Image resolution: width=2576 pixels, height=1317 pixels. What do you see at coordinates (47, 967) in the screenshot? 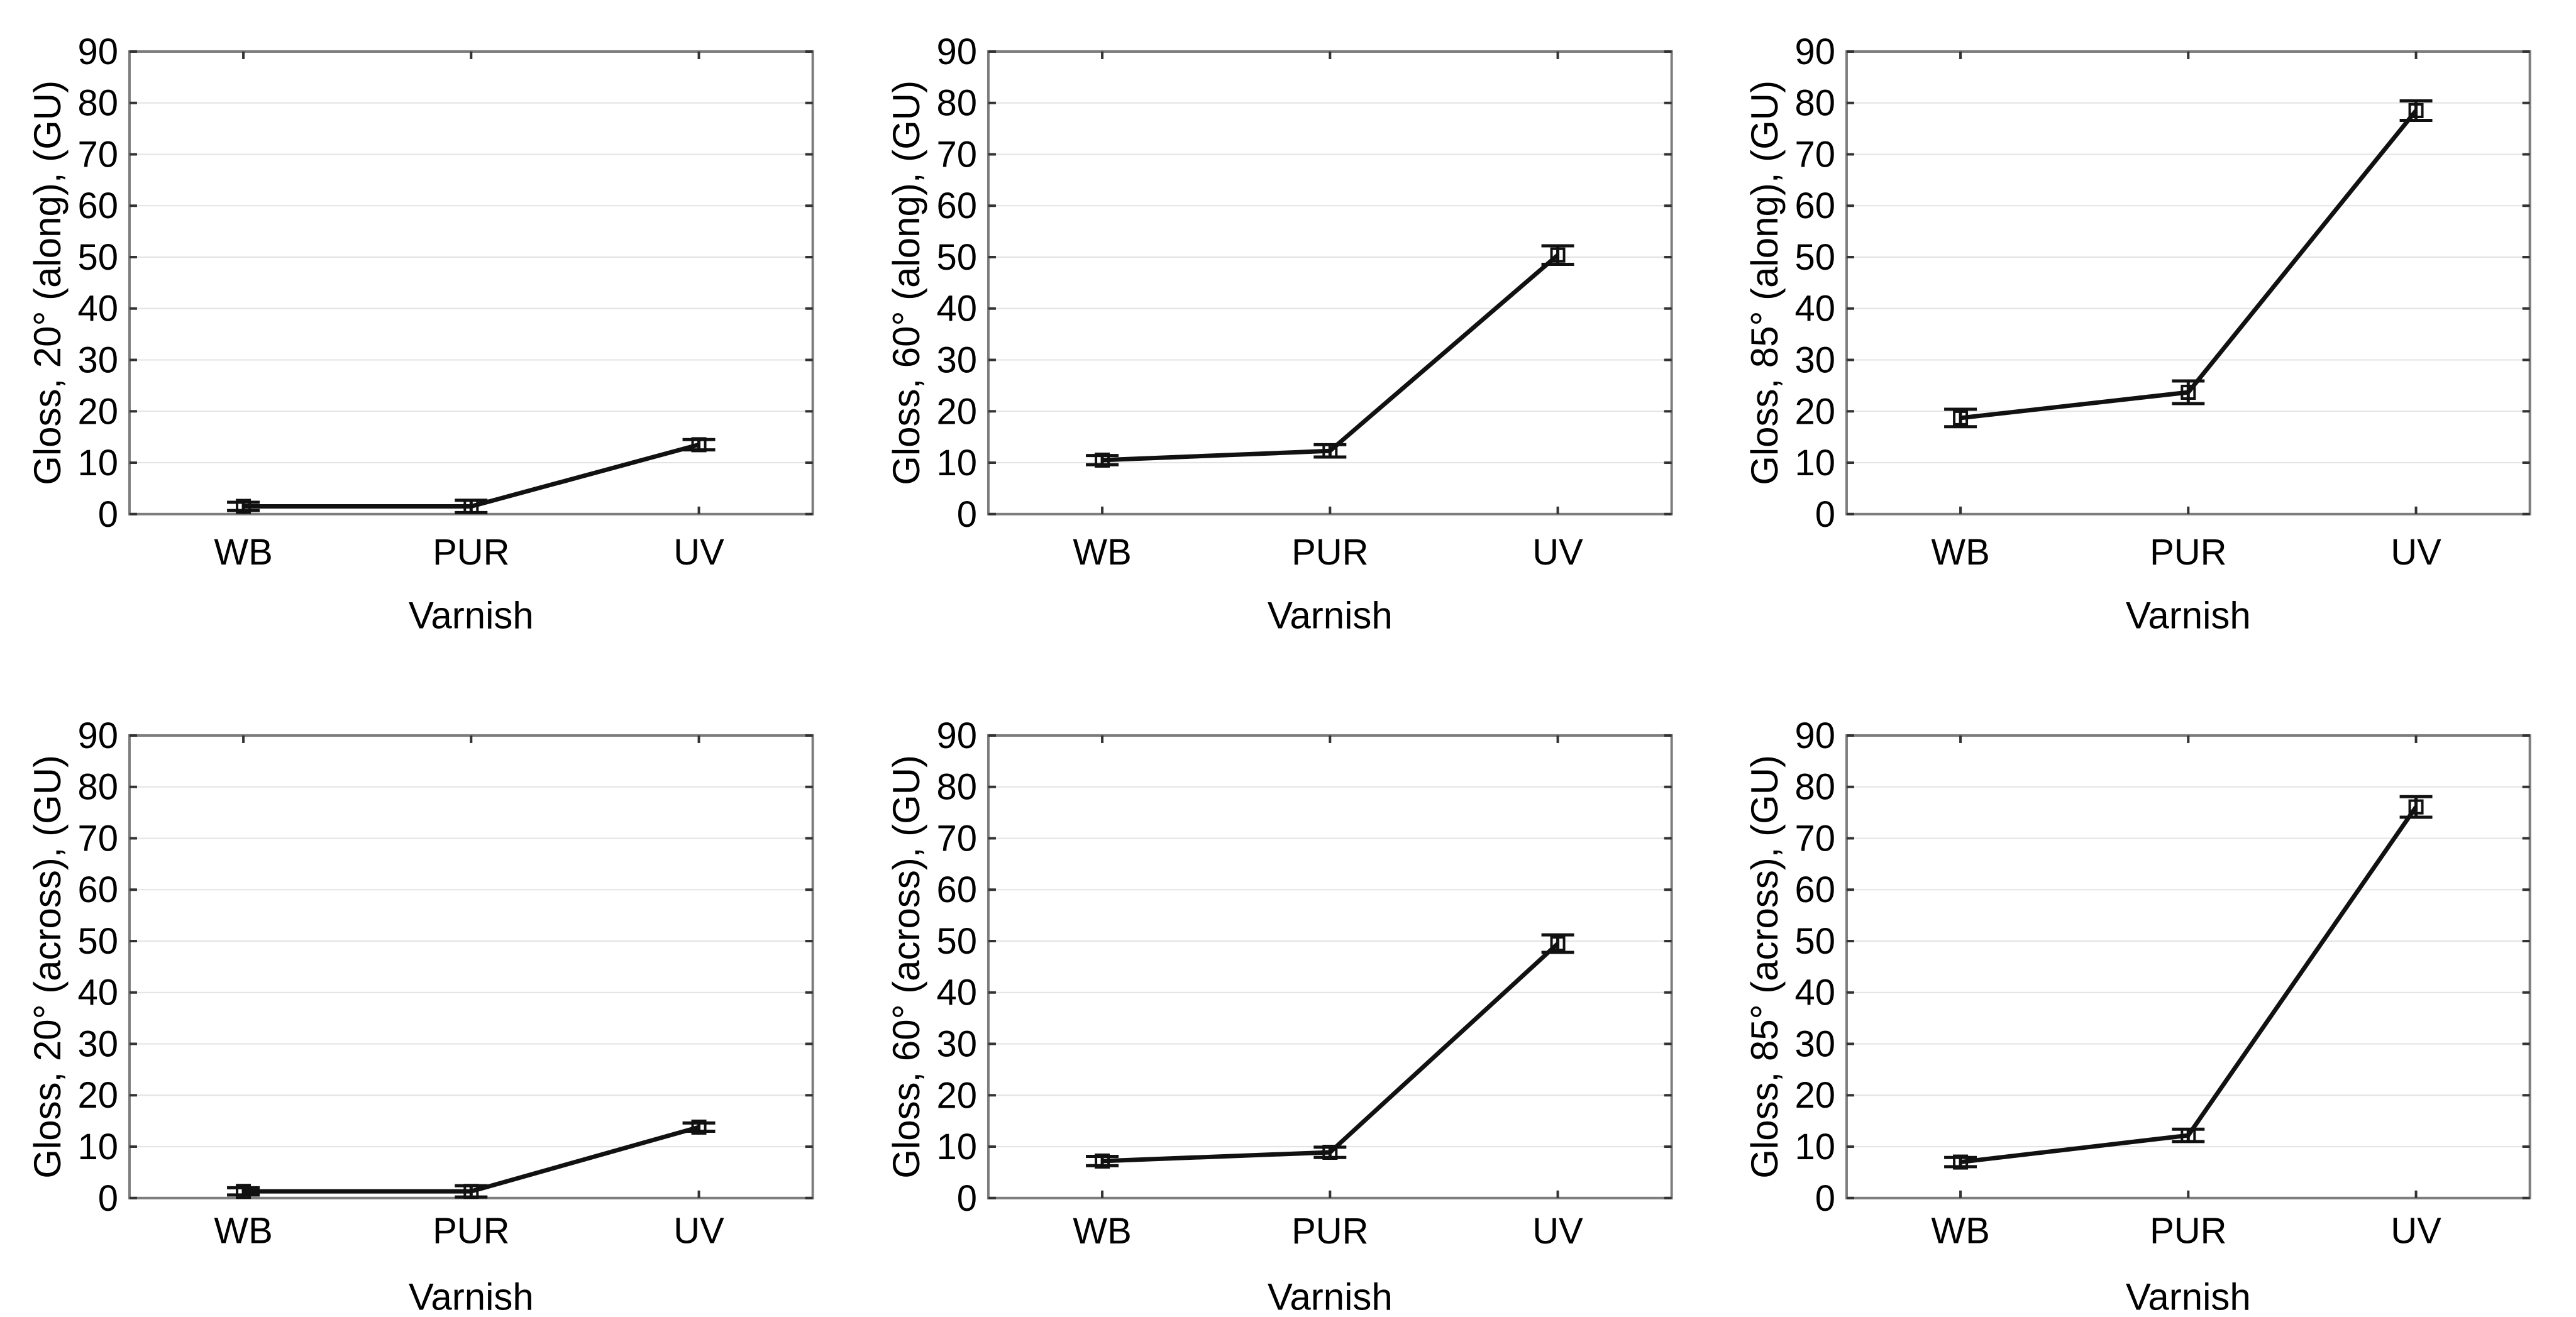
I see `y-axis-title: Gloss, 20° (across), (GU)` at bounding box center [47, 967].